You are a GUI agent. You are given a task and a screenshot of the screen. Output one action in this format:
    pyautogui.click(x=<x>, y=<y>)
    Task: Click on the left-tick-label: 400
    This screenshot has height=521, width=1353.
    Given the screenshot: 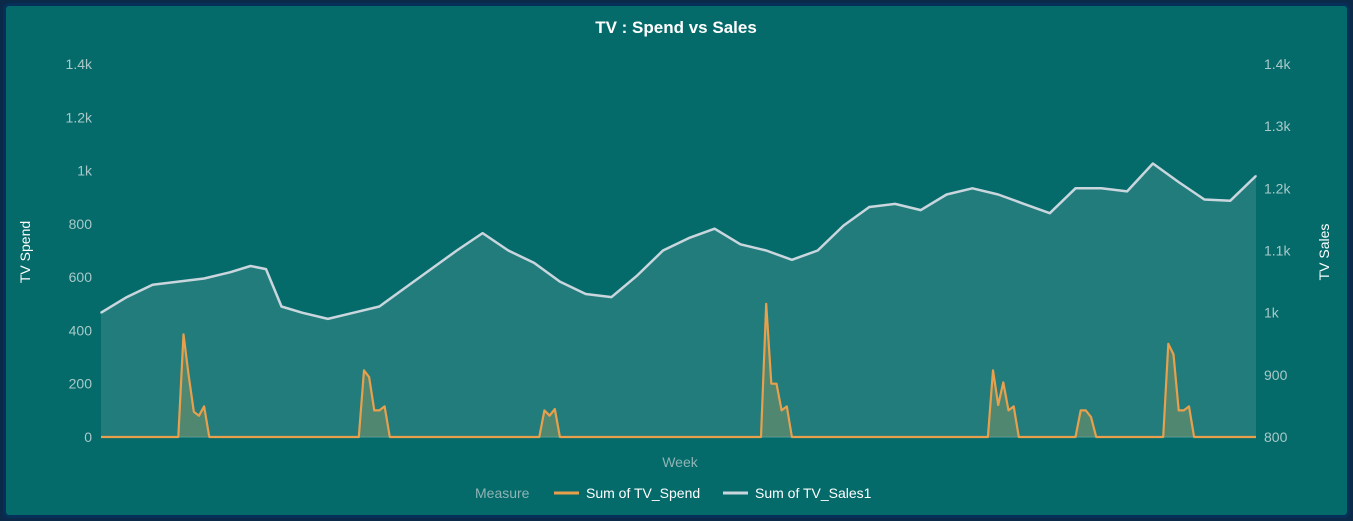 What is the action you would take?
    pyautogui.click(x=81, y=330)
    